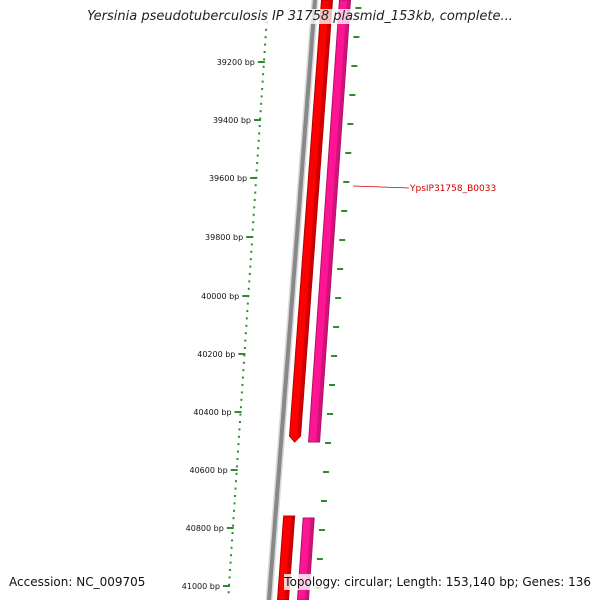  I want to click on scale-label: 39400 bp, so click(232, 120).